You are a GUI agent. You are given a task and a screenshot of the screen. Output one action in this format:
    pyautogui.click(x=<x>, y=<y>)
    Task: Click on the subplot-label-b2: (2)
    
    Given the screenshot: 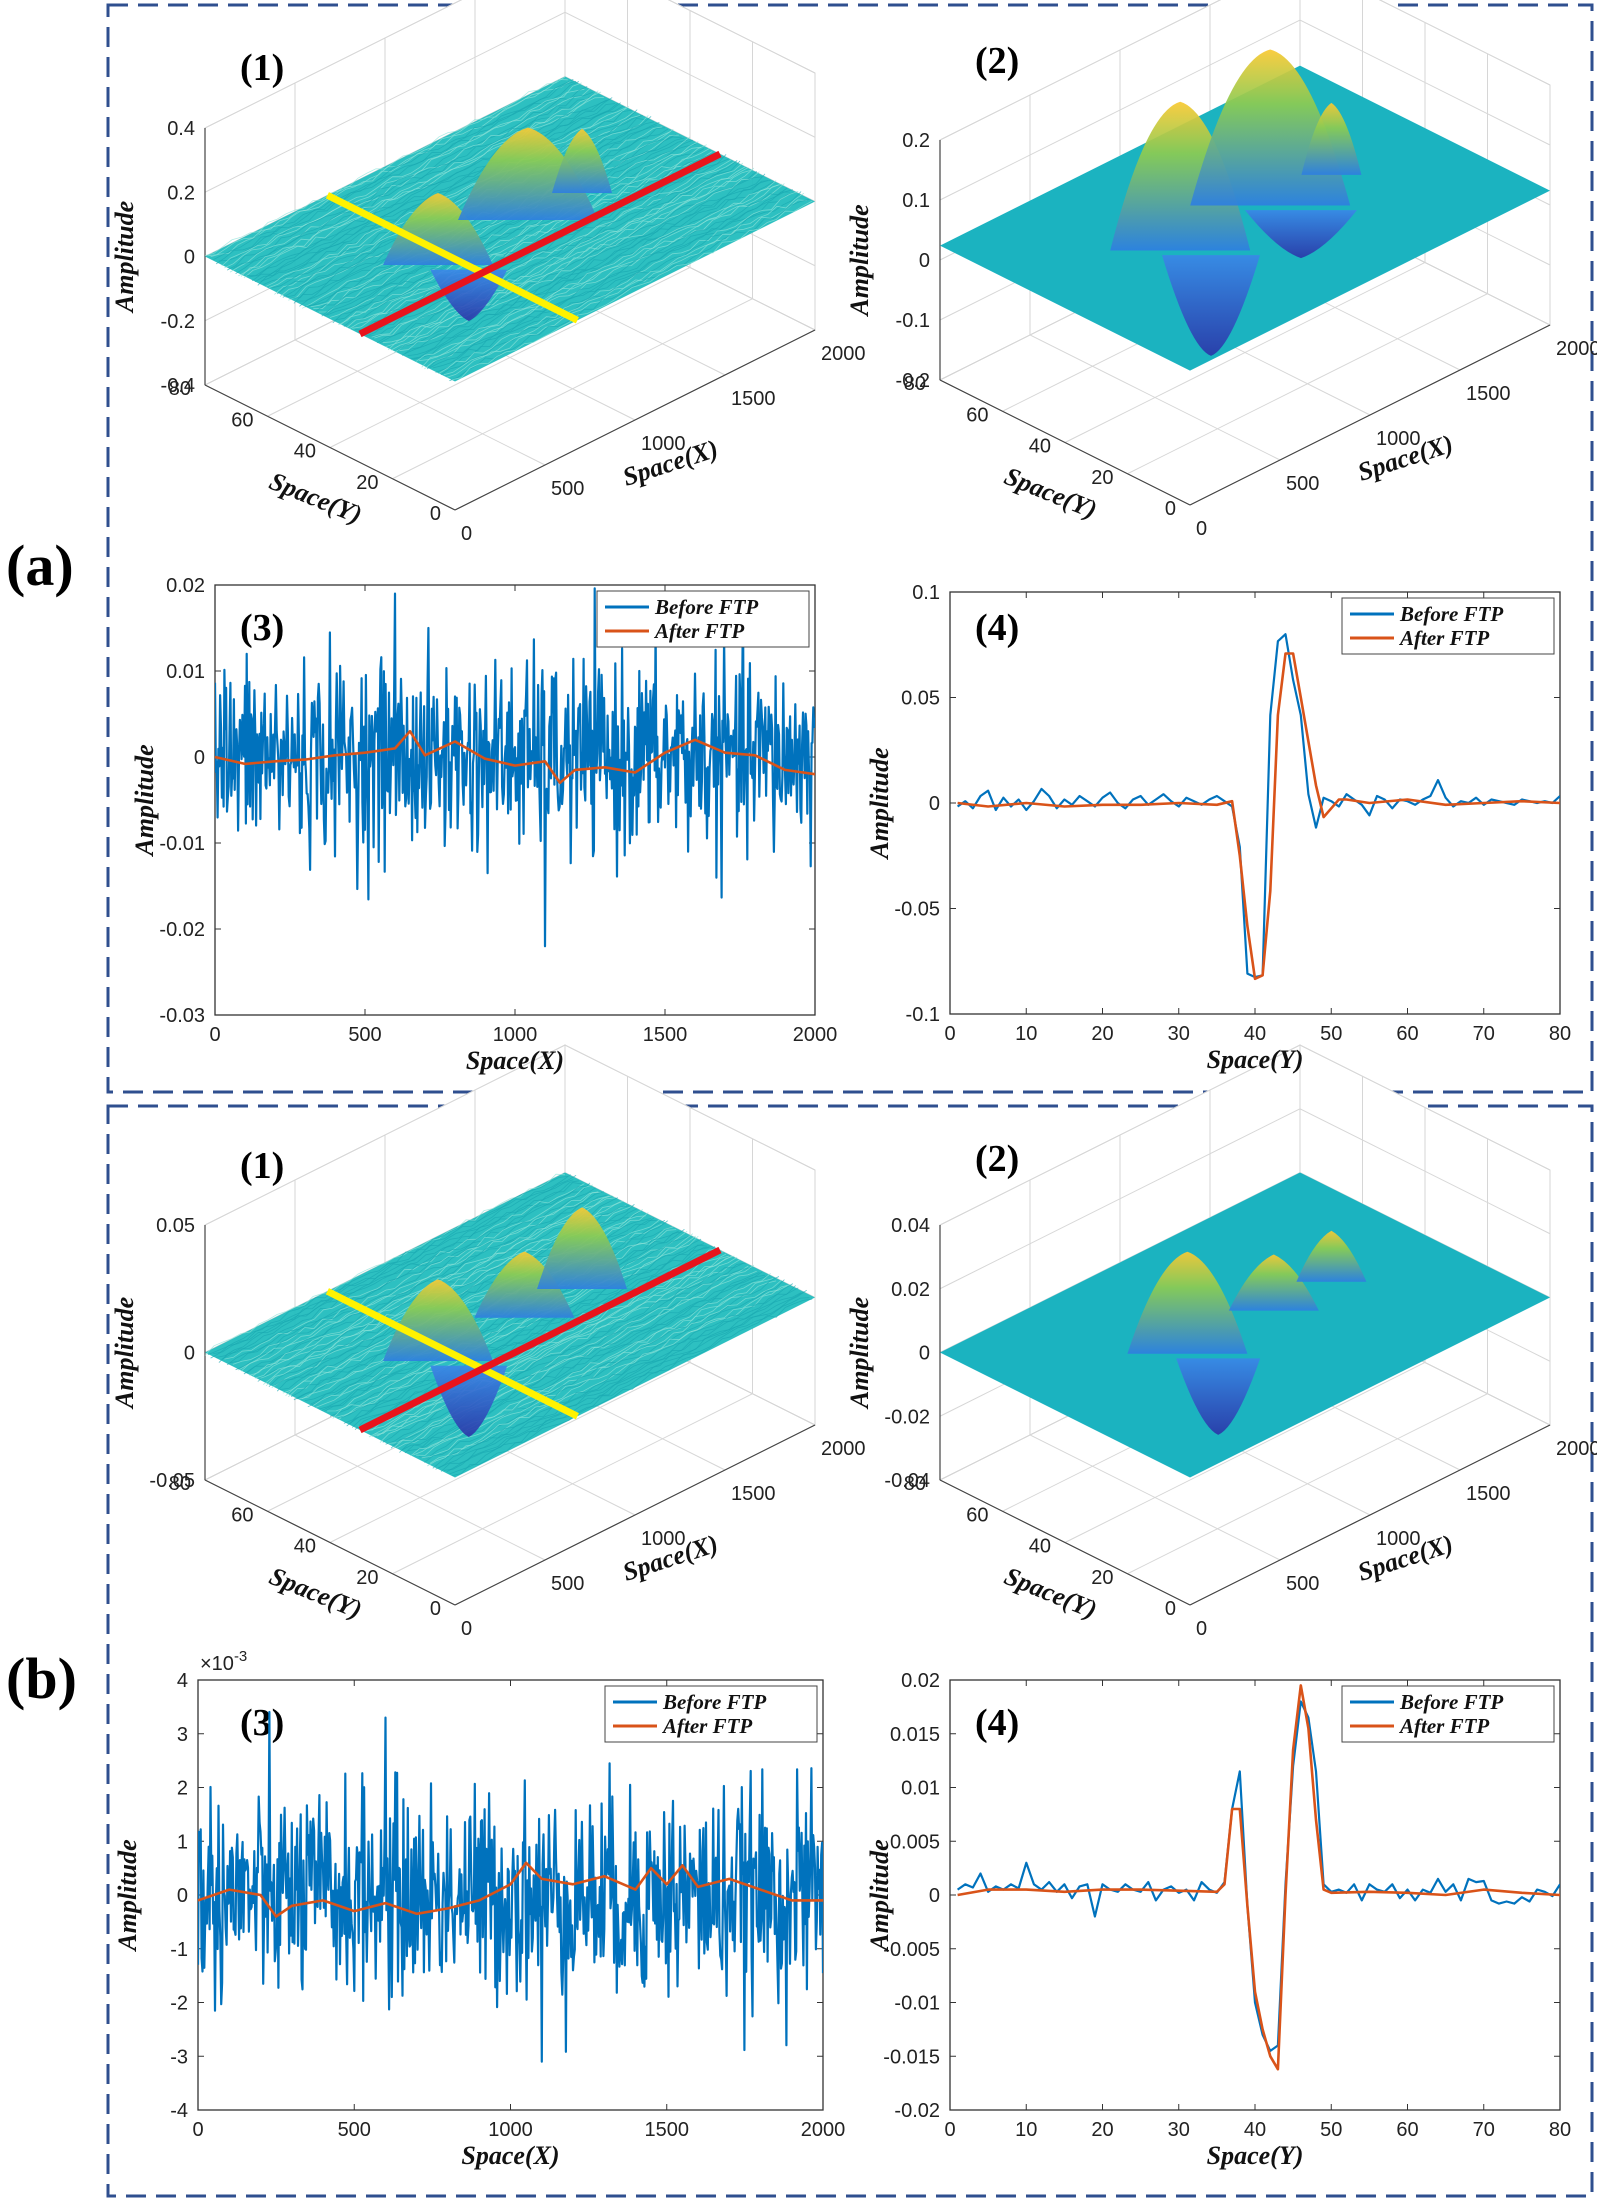 What is the action you would take?
    pyautogui.click(x=997, y=1159)
    